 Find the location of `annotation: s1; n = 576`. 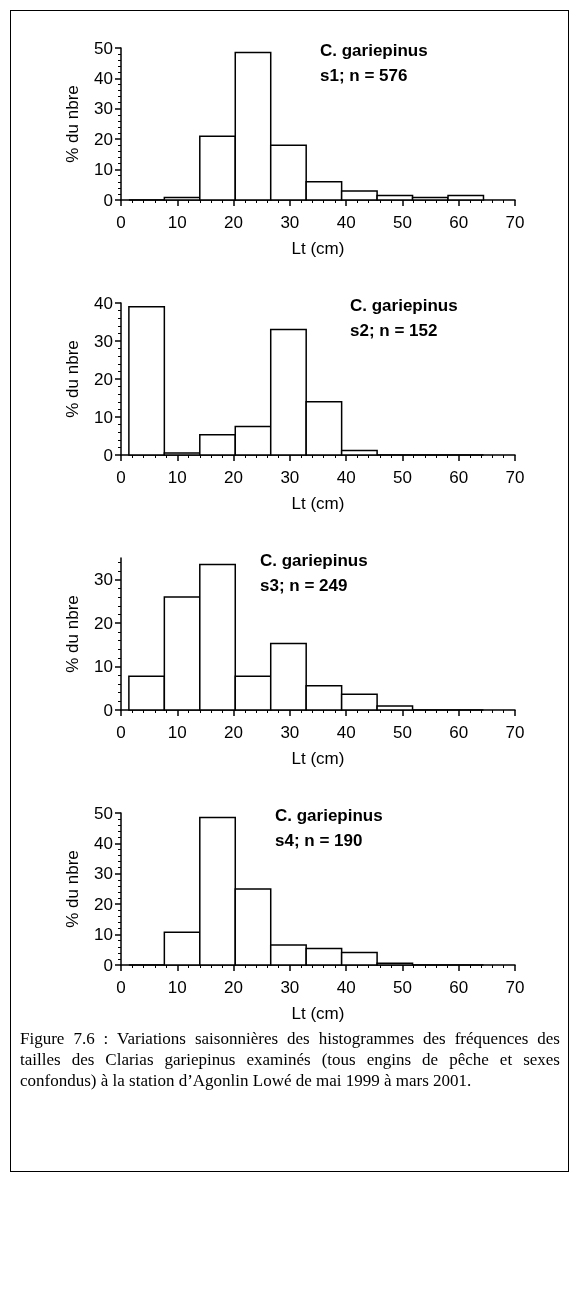

annotation: s1; n = 576 is located at coordinates (364, 75).